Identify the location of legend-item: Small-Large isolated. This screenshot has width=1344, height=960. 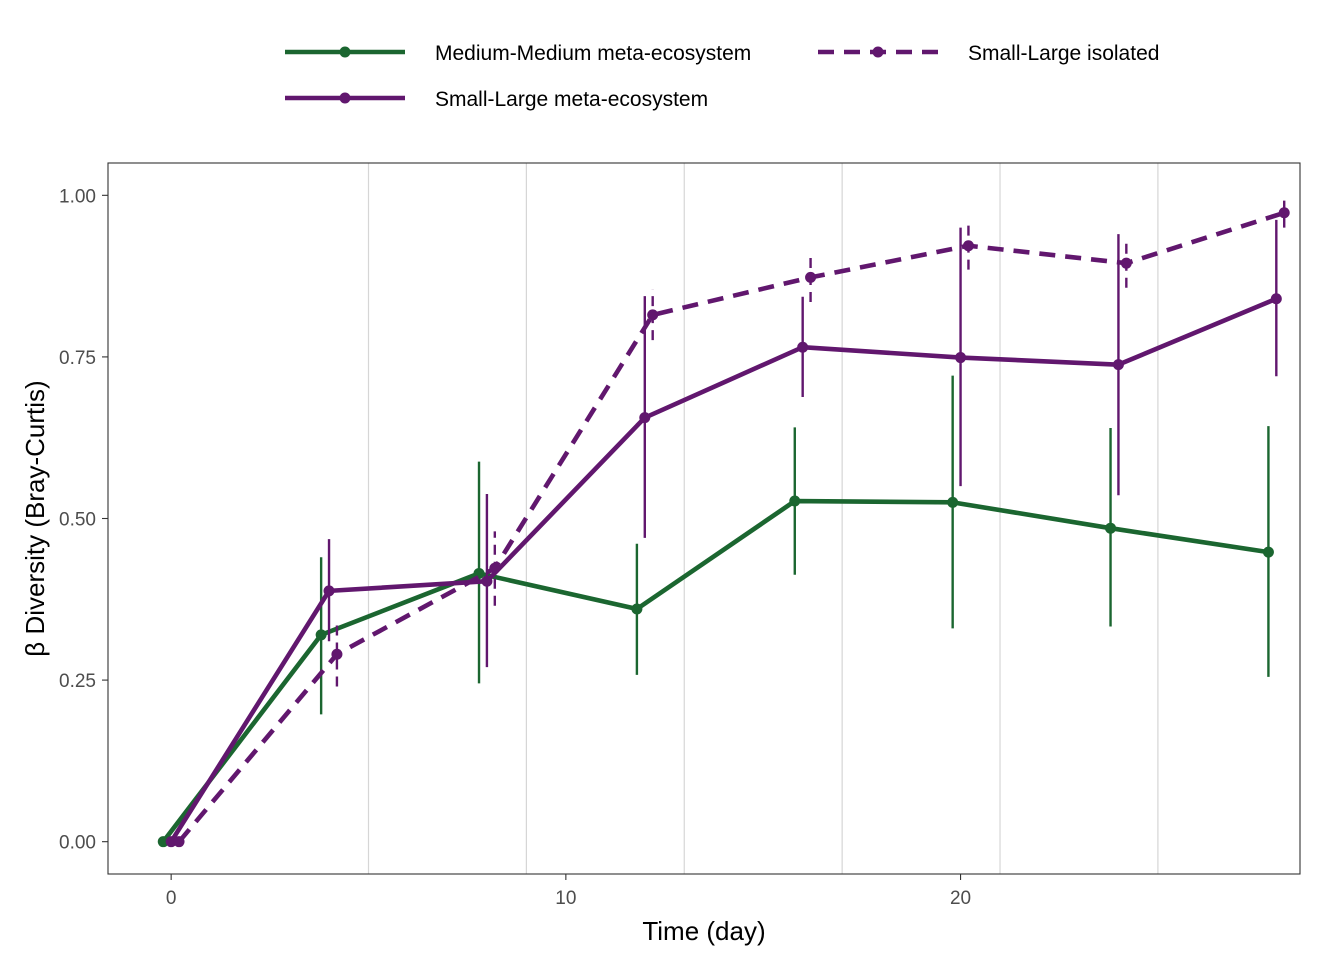
(988, 53).